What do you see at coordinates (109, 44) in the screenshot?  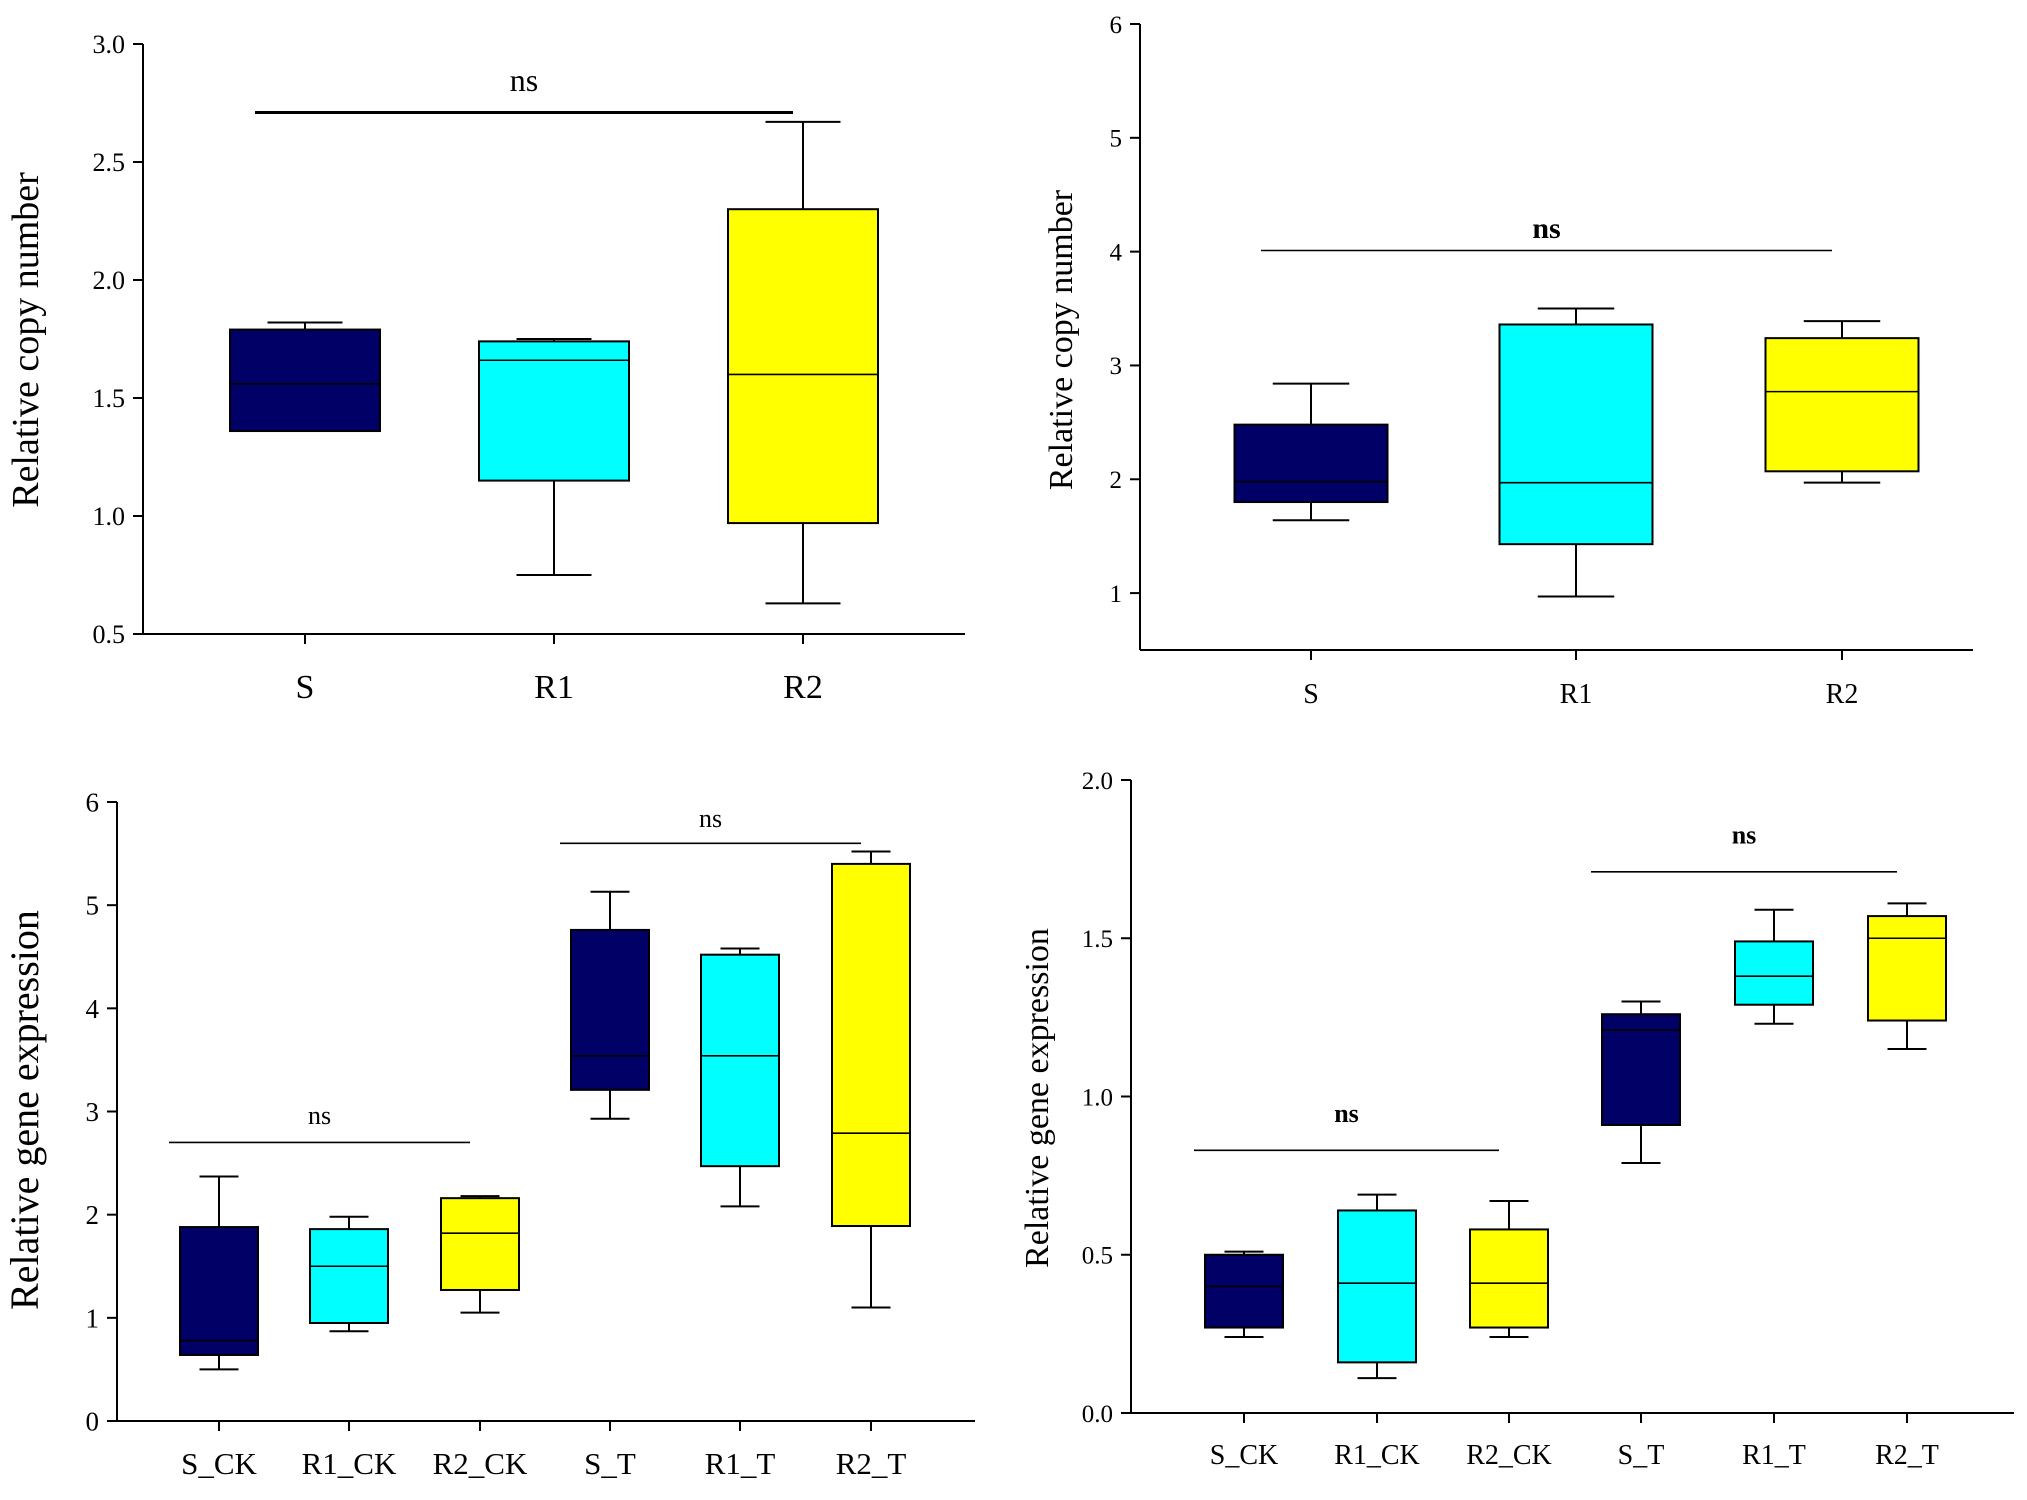 I see `y-tick-label: 3.0` at bounding box center [109, 44].